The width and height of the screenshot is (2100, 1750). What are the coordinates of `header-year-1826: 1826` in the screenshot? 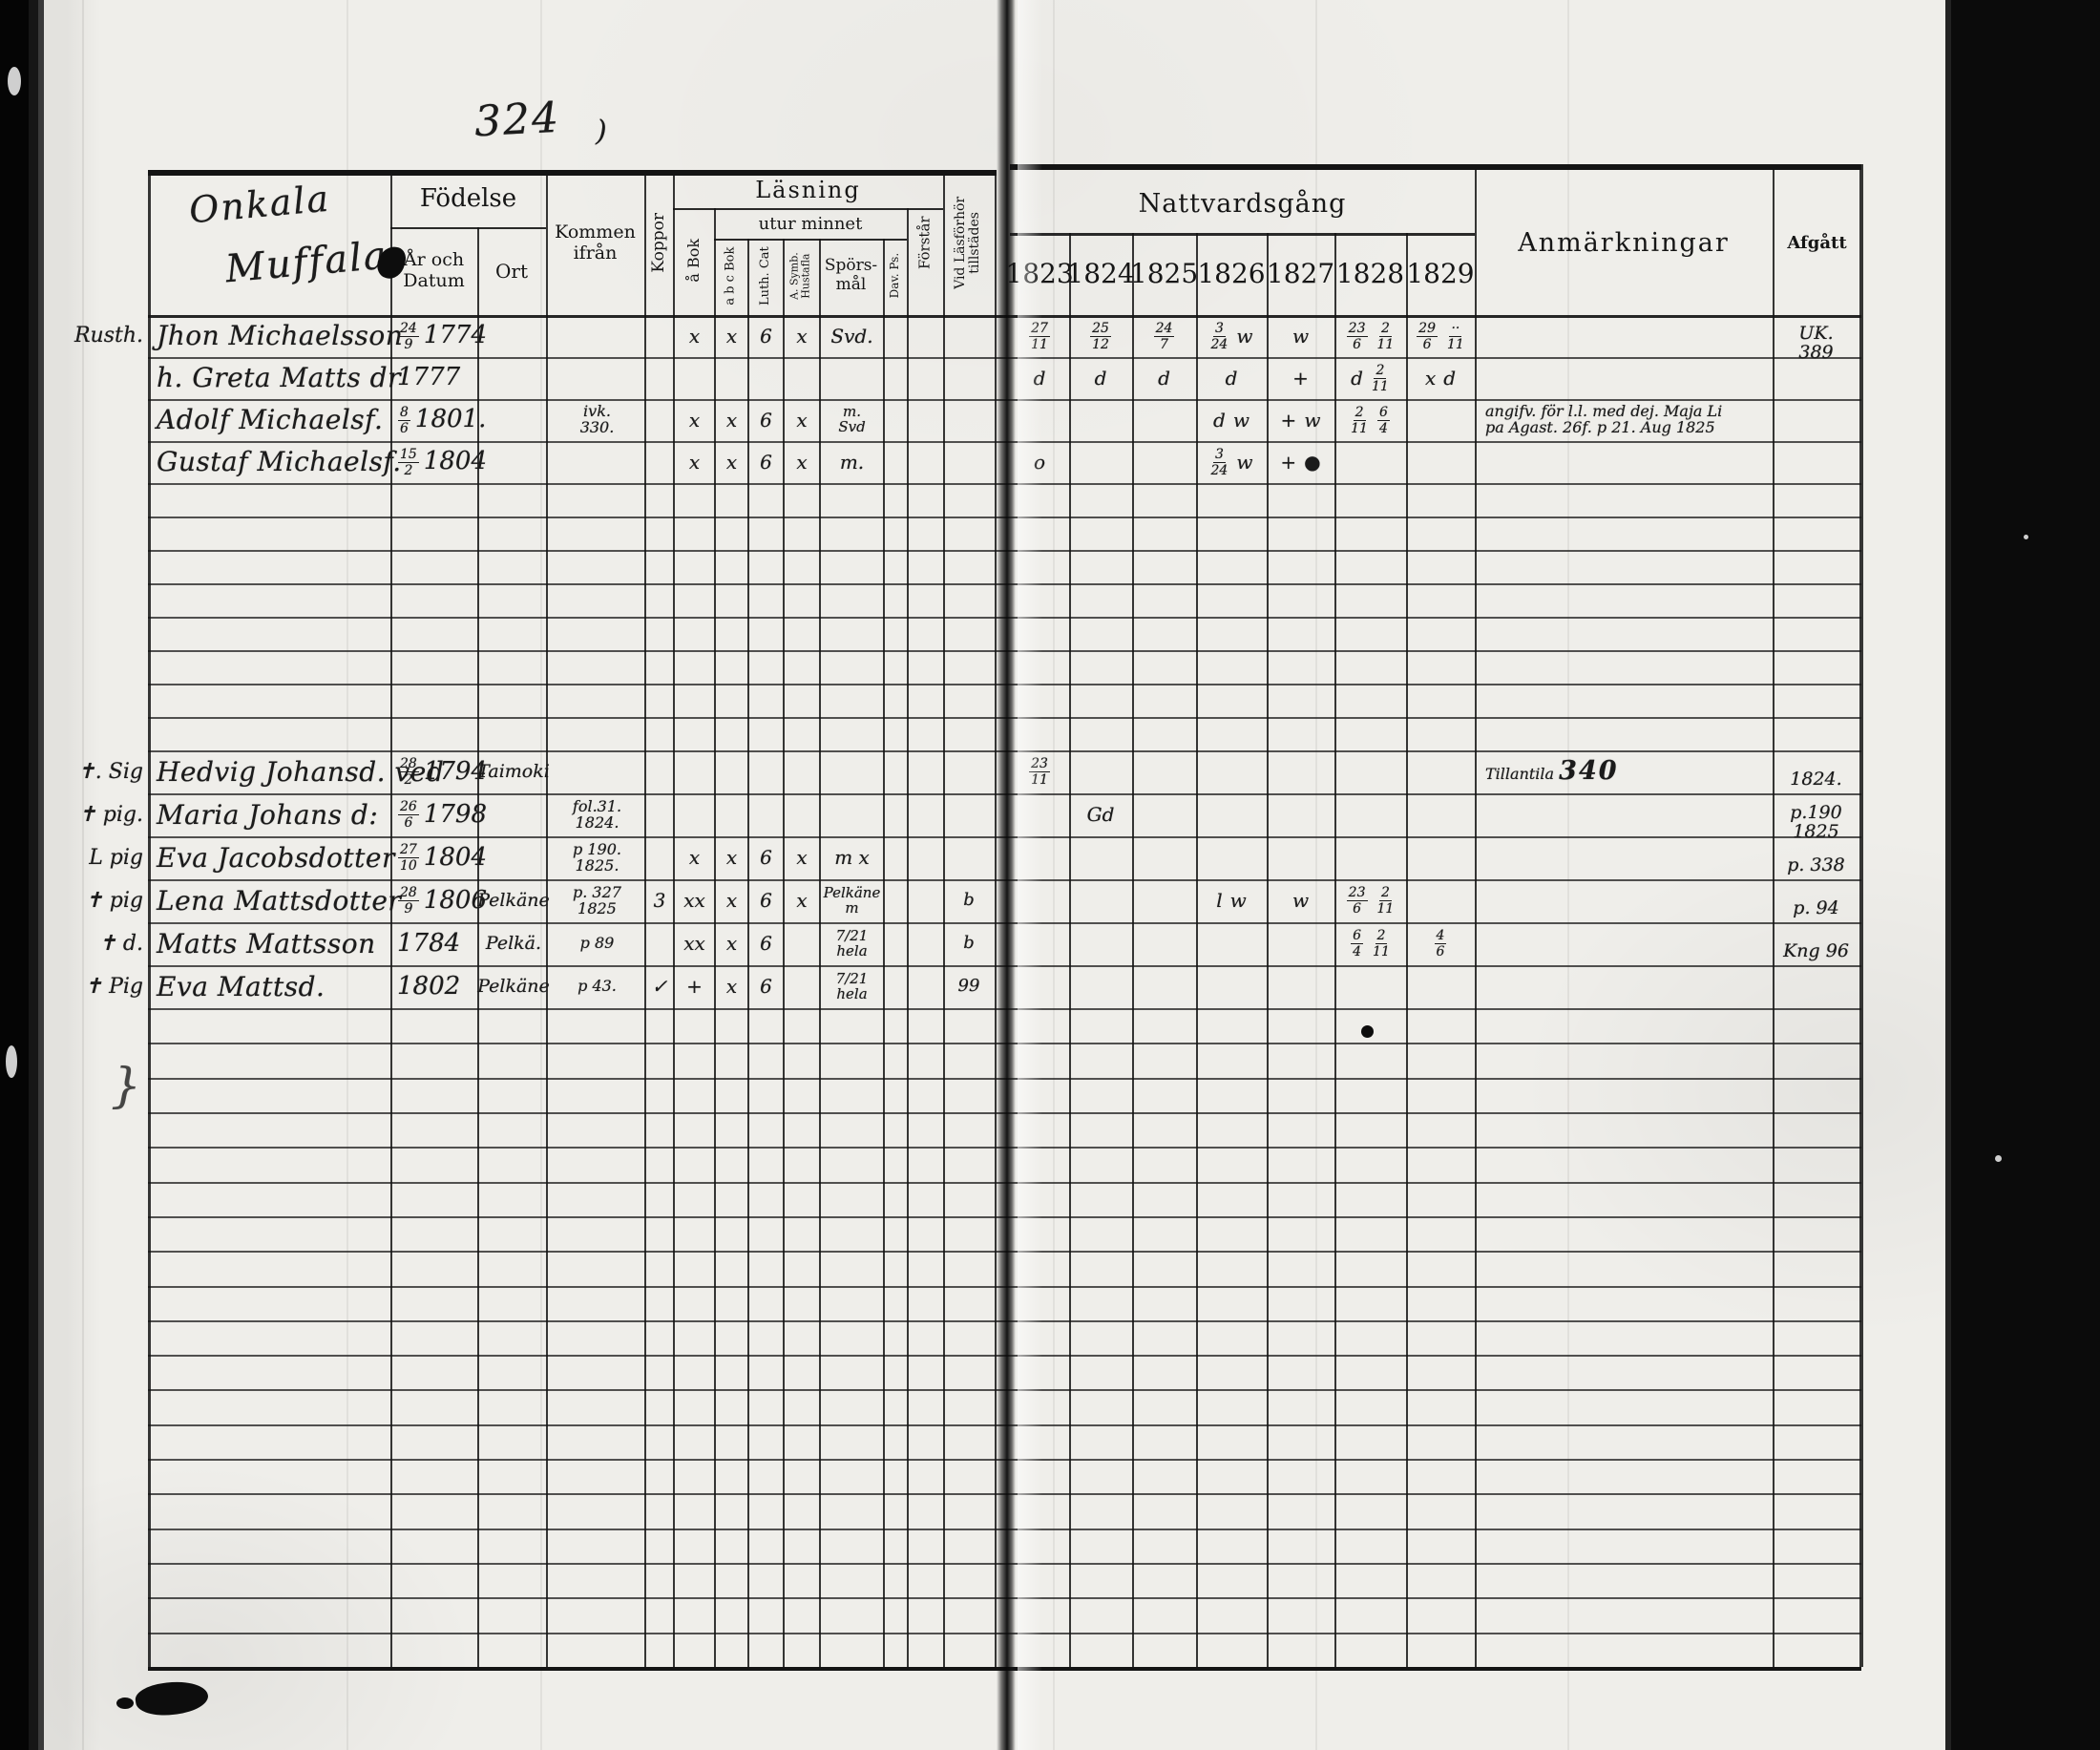 It's located at (1231, 273).